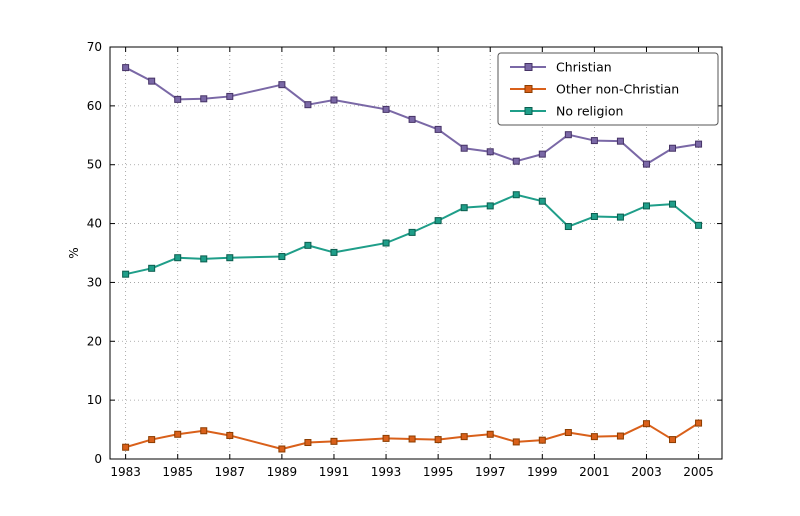  I want to click on legend-label: Other non-Christian, so click(617, 89).